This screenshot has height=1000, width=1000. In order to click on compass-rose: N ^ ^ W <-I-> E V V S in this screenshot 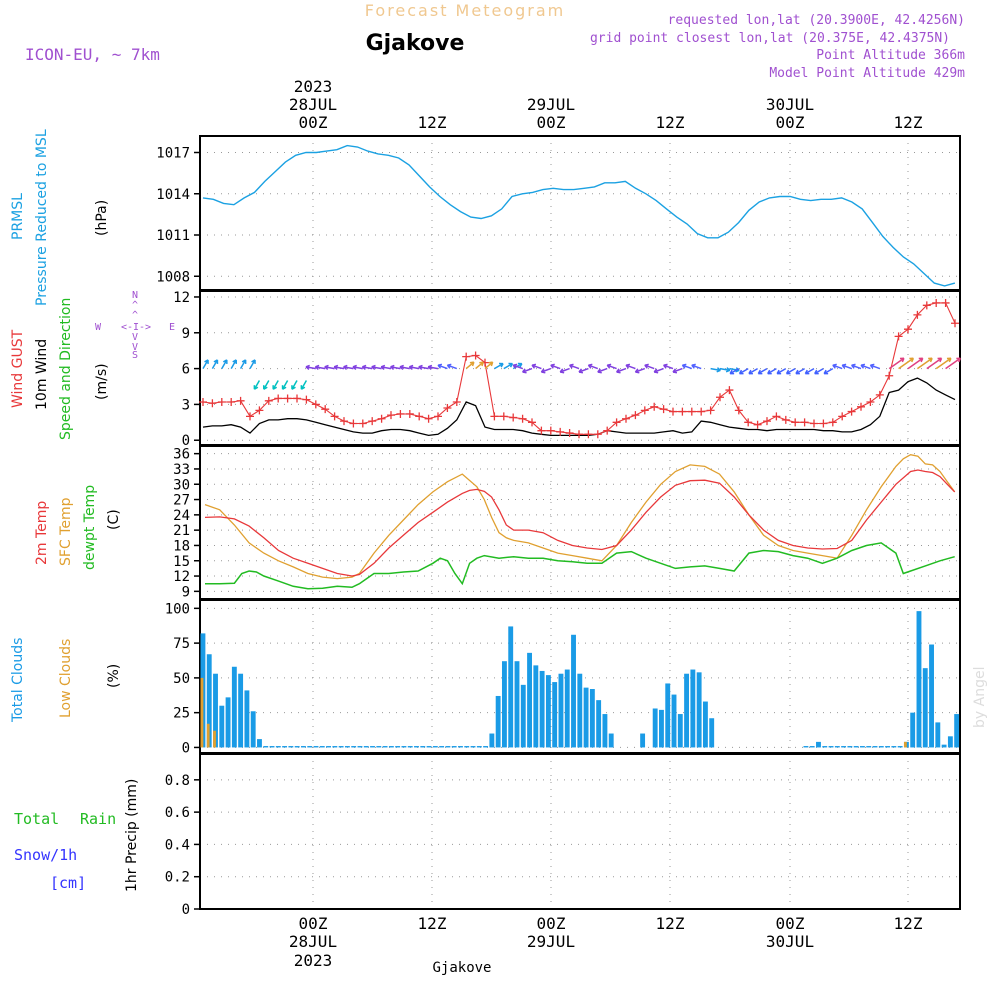, I will do `click(135, 325)`.